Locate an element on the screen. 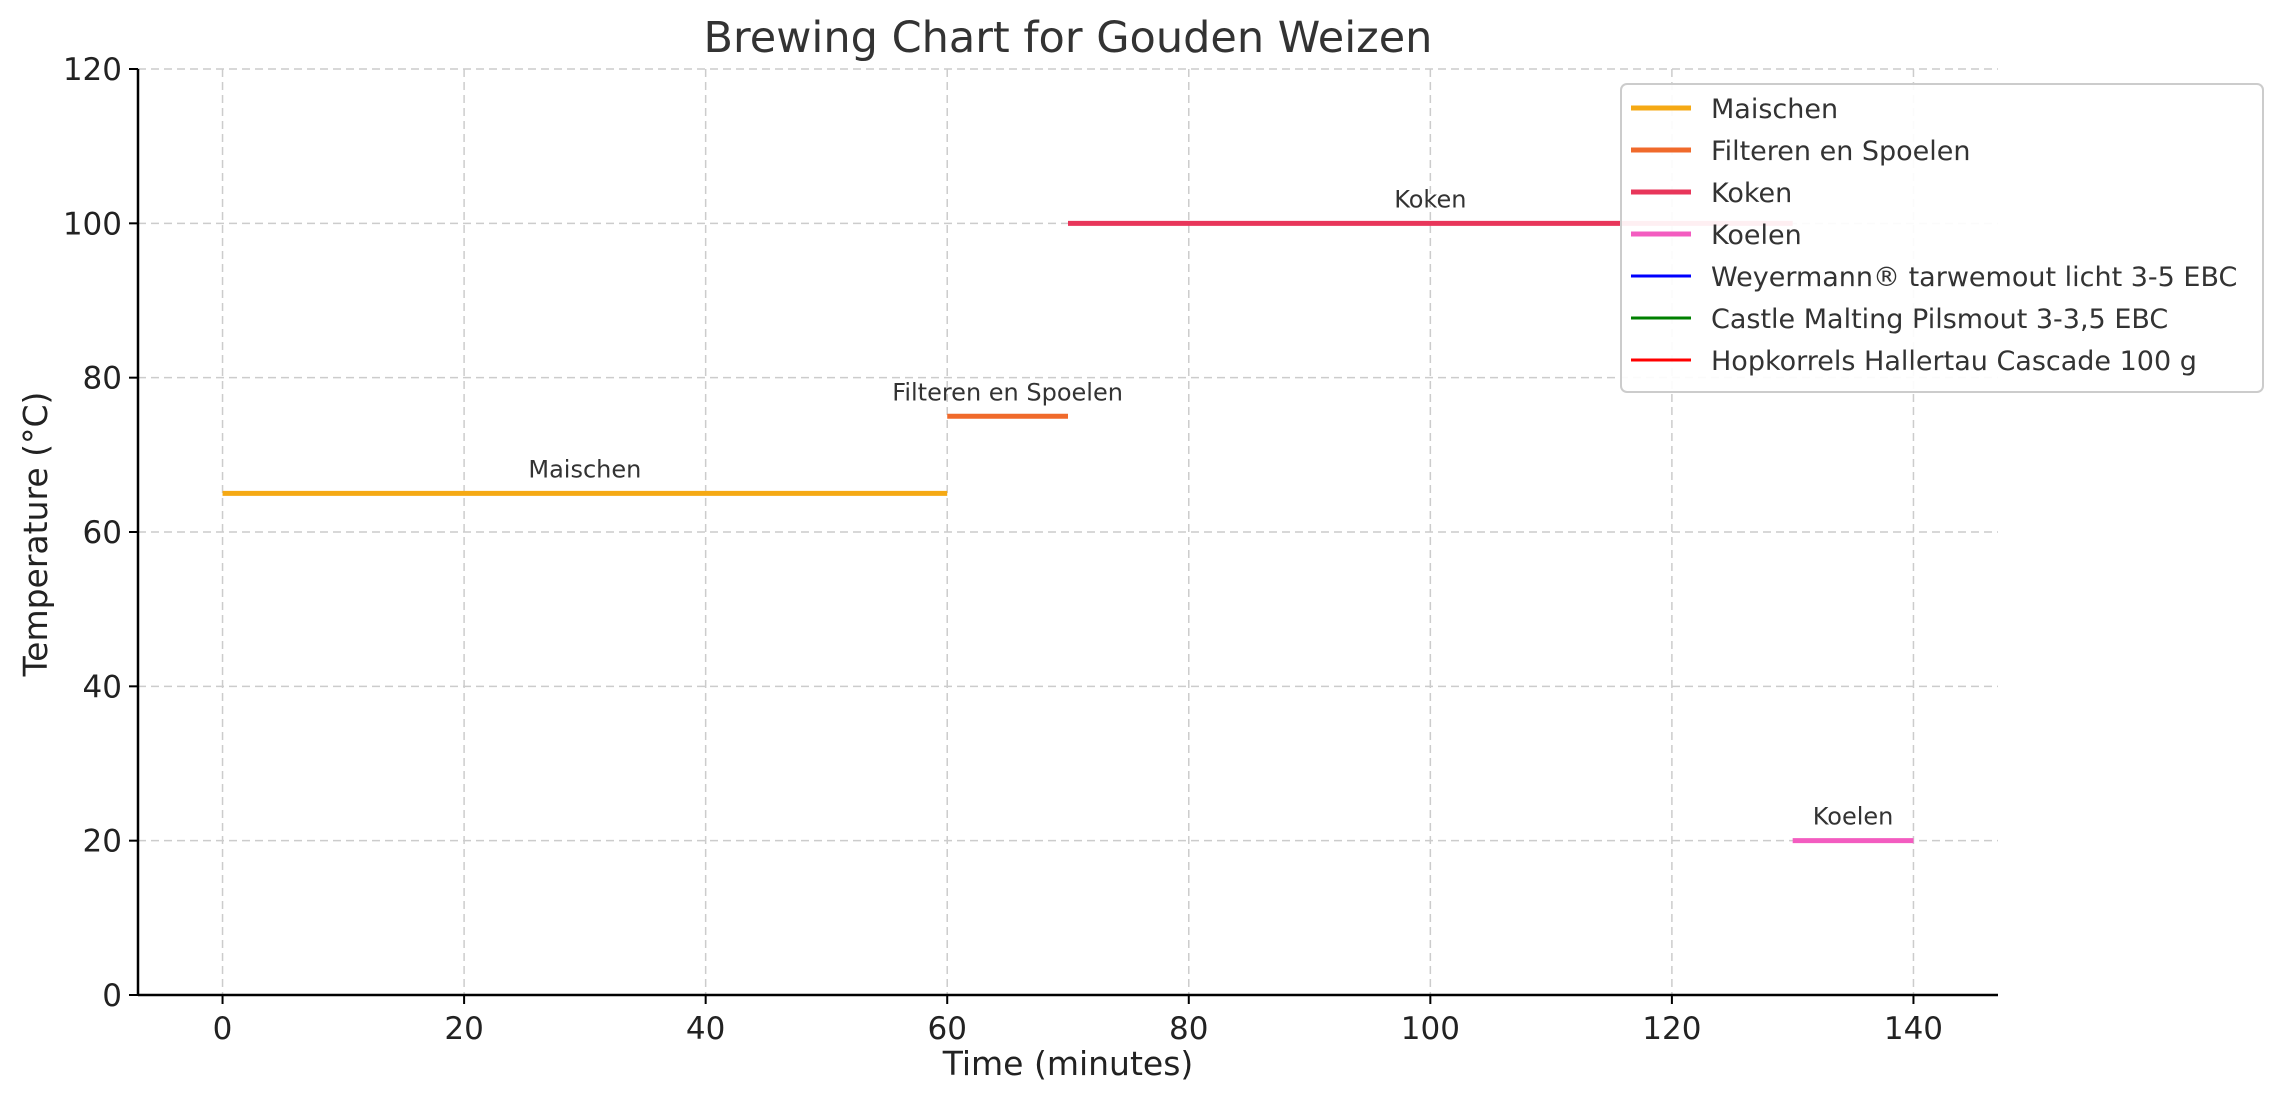 The height and width of the screenshot is (1101, 2282). x-axis-label: Time (minutes) is located at coordinates (1068, 1063).